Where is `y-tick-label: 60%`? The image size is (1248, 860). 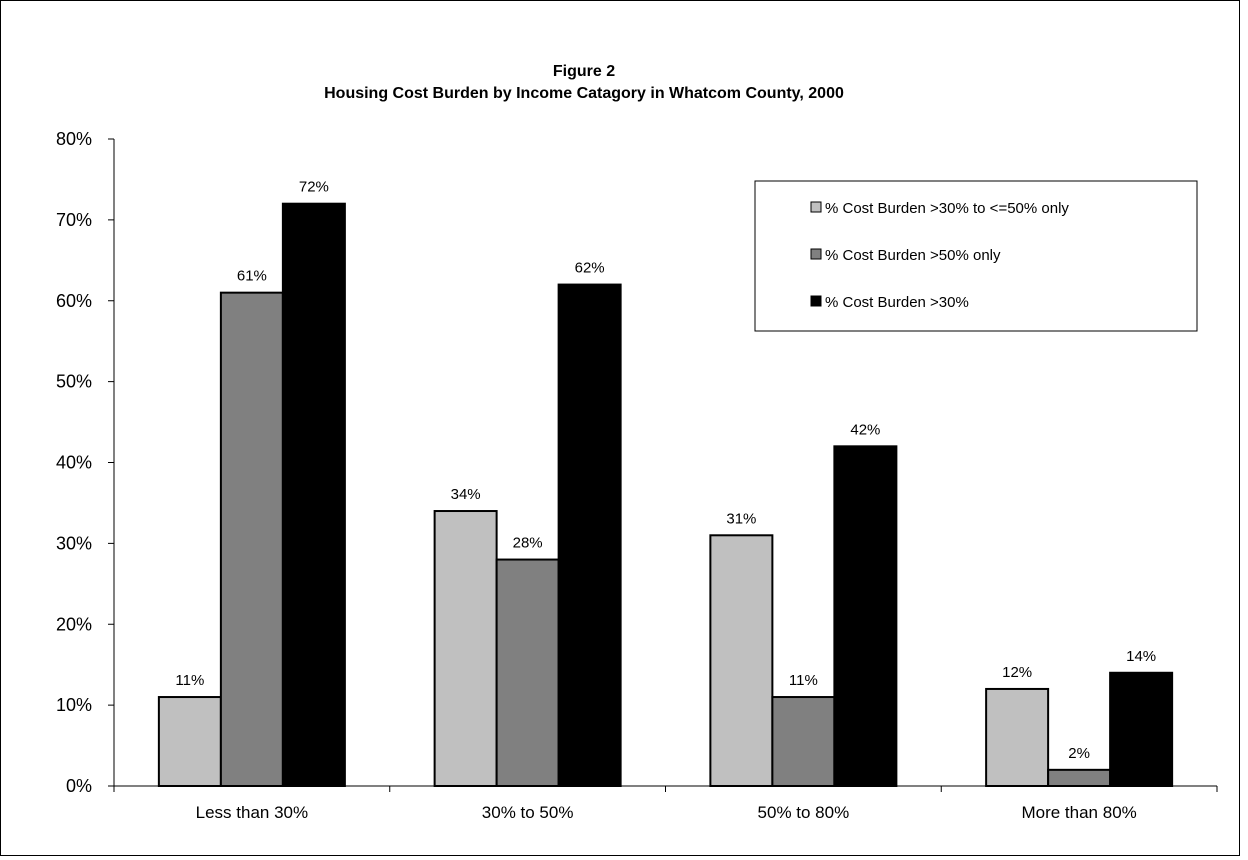 y-tick-label: 60% is located at coordinates (74, 301).